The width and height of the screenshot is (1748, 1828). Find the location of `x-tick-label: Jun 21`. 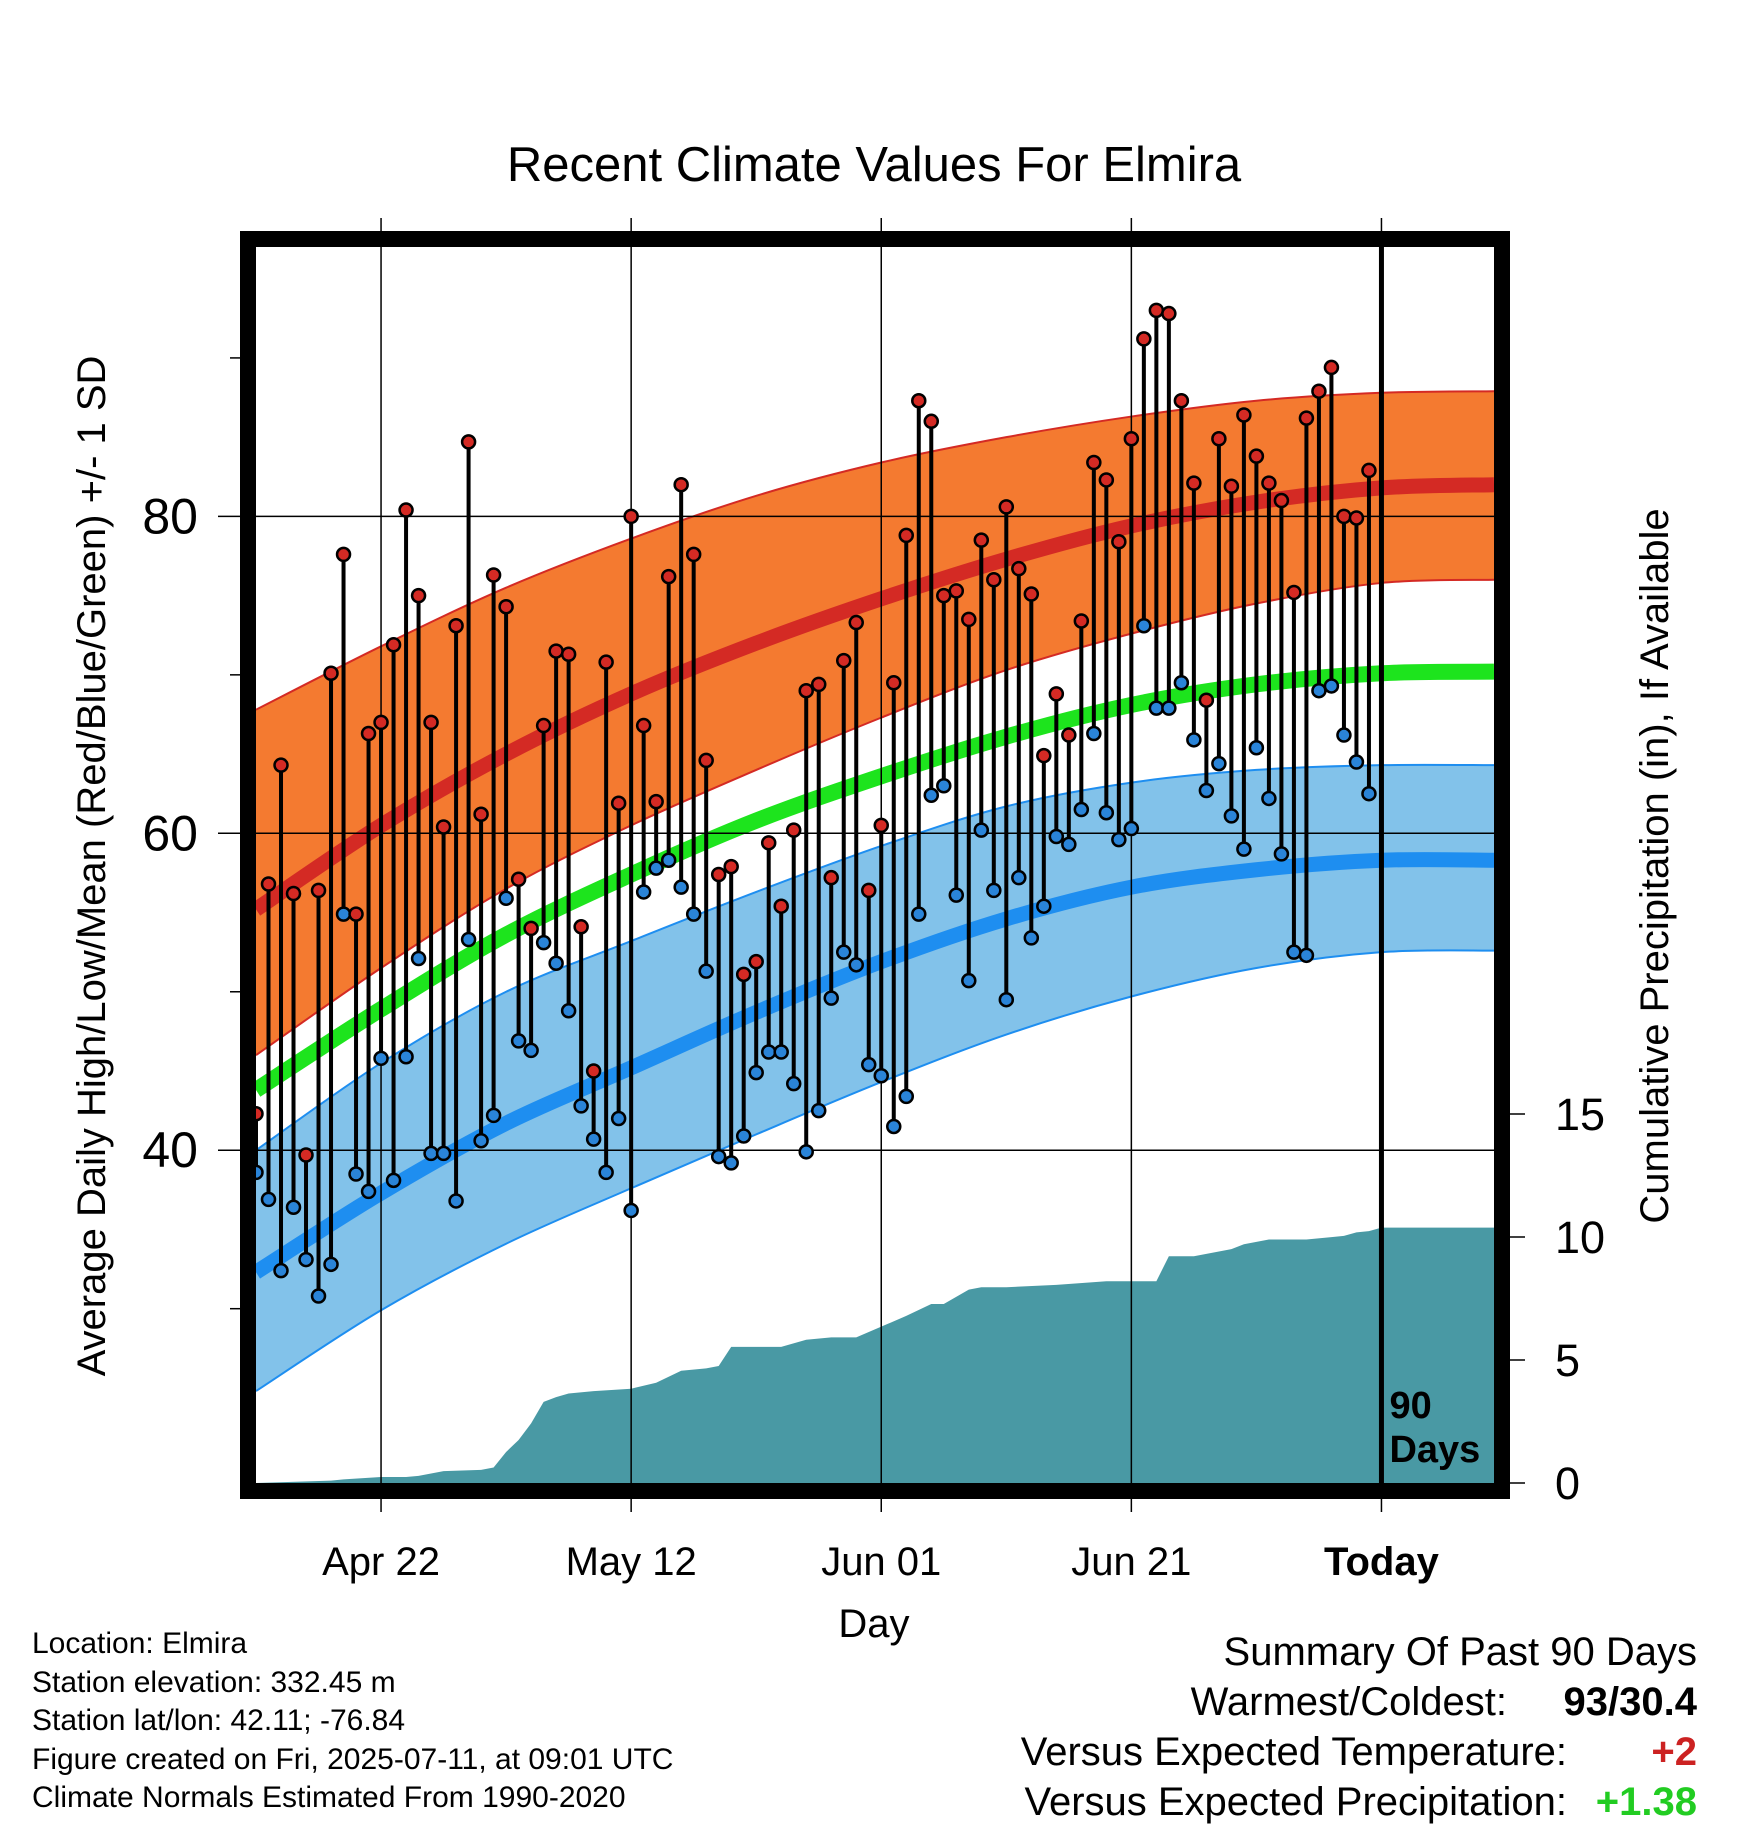

x-tick-label: Jun 21 is located at coordinates (1131, 1562).